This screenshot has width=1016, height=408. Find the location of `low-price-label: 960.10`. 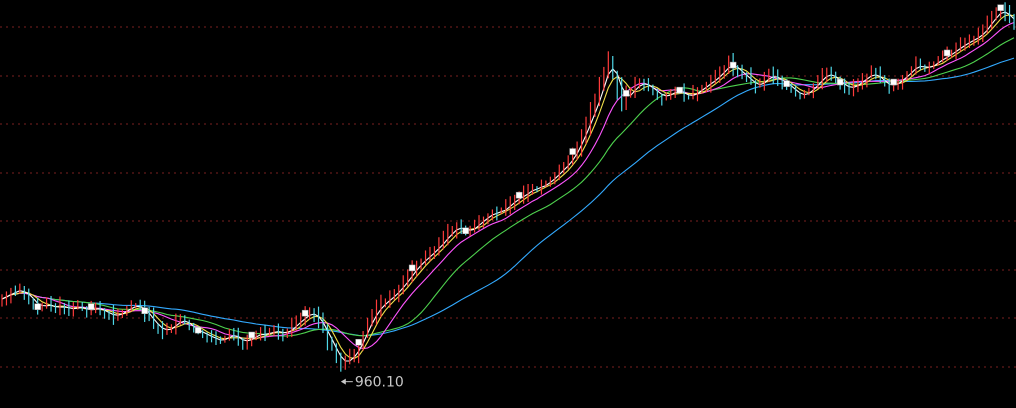

low-price-label: 960.10 is located at coordinates (379, 383).